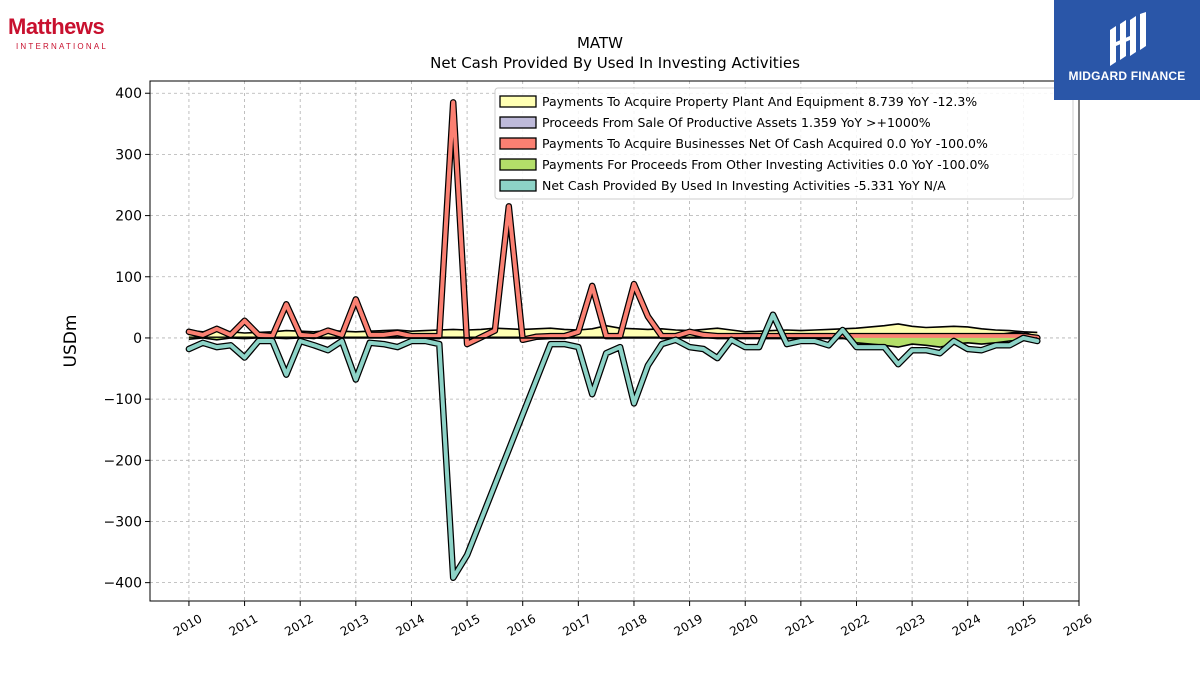 This screenshot has width=1200, height=675. Describe the element at coordinates (128, 155) in the screenshot. I see `y-tick-label: 300` at that location.